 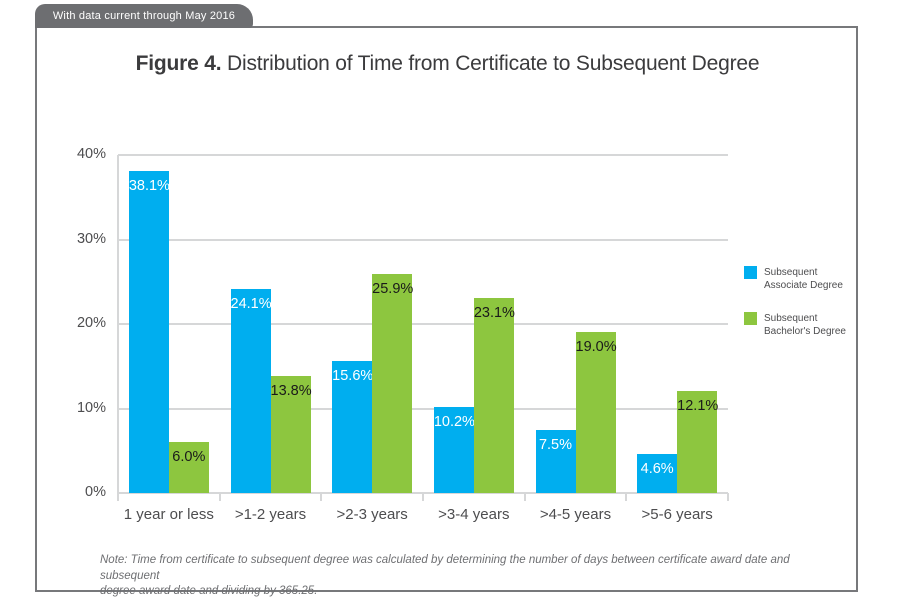 What do you see at coordinates (393, 383) in the screenshot?
I see `bar-bachelor-2: 25.9%` at bounding box center [393, 383].